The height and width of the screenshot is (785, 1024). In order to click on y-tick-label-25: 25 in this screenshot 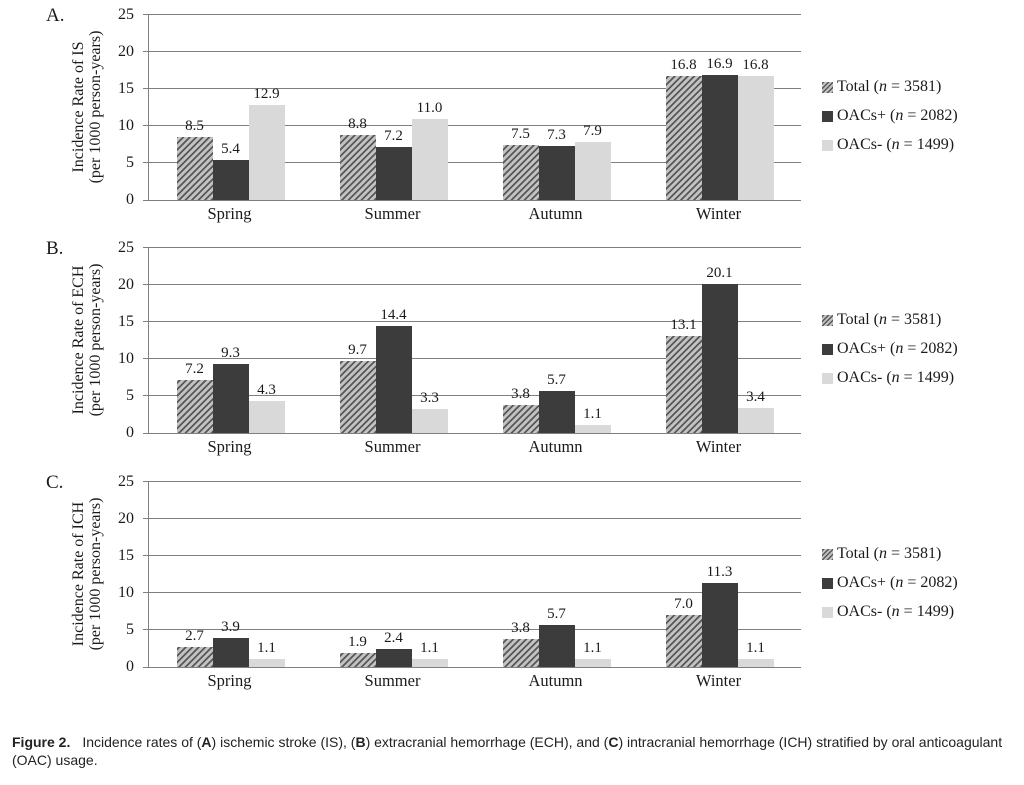, I will do `click(126, 247)`.